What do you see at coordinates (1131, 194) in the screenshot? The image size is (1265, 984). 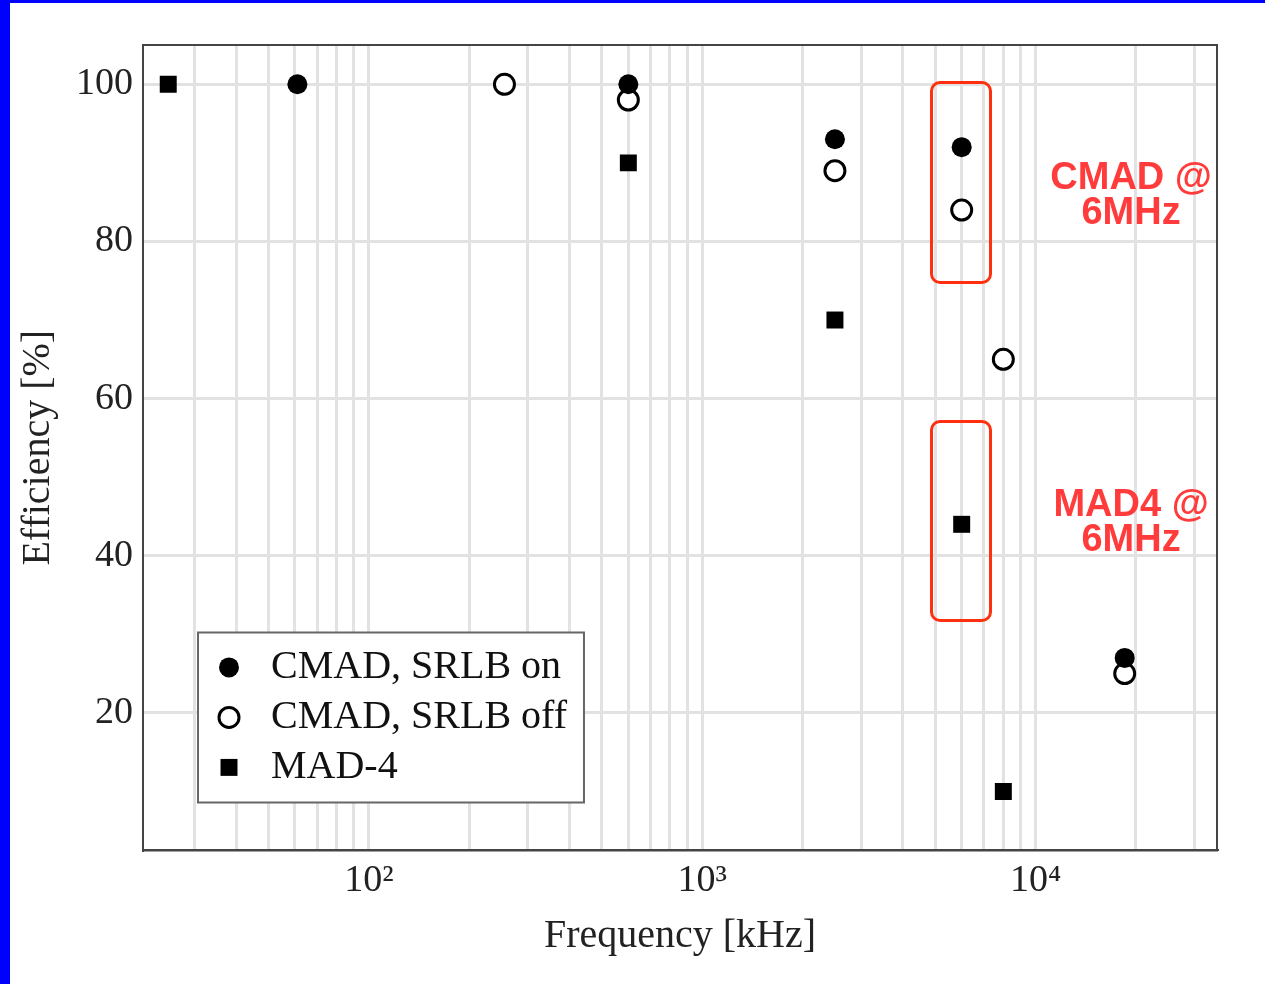 I see `annotation: CMAD @ 6MHz` at bounding box center [1131, 194].